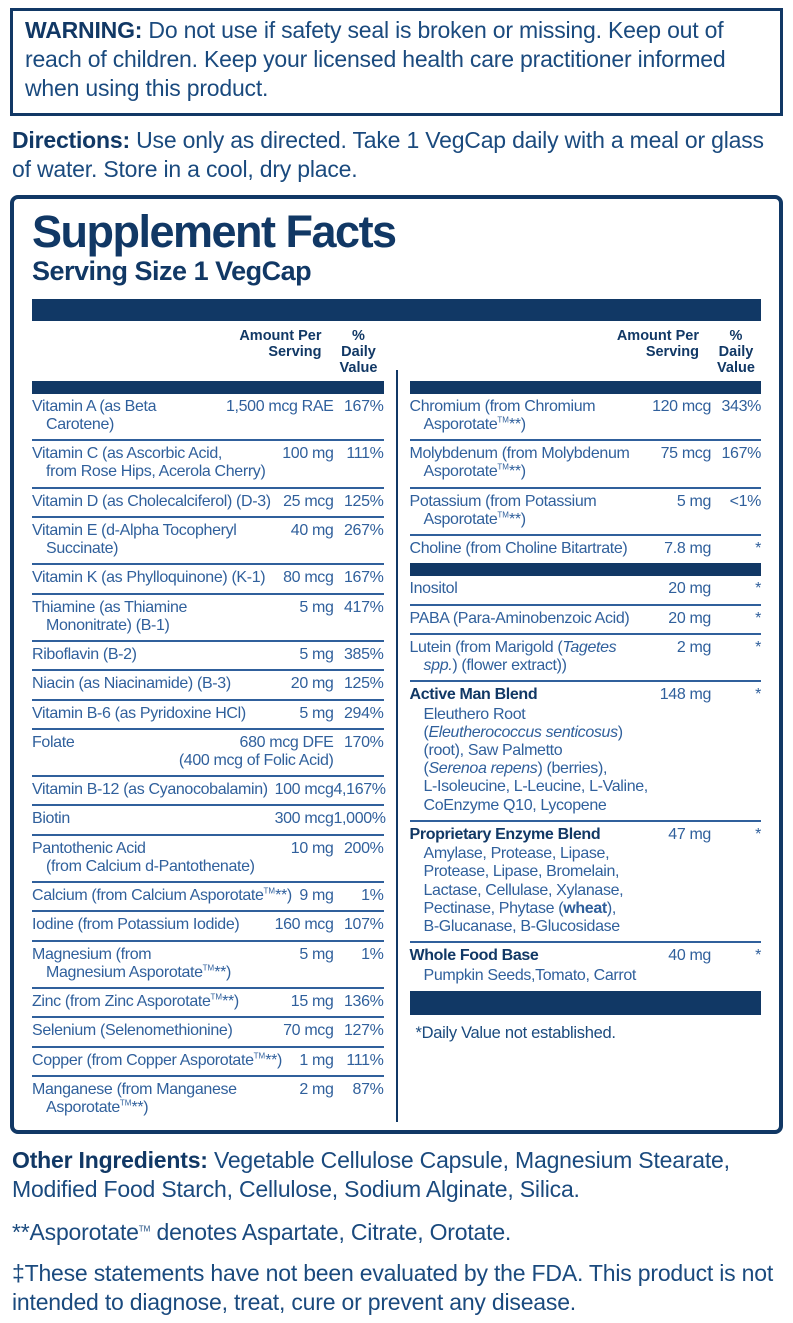 The image size is (793, 1323). I want to click on ingredient-daily-value: 136%, so click(363, 1002).